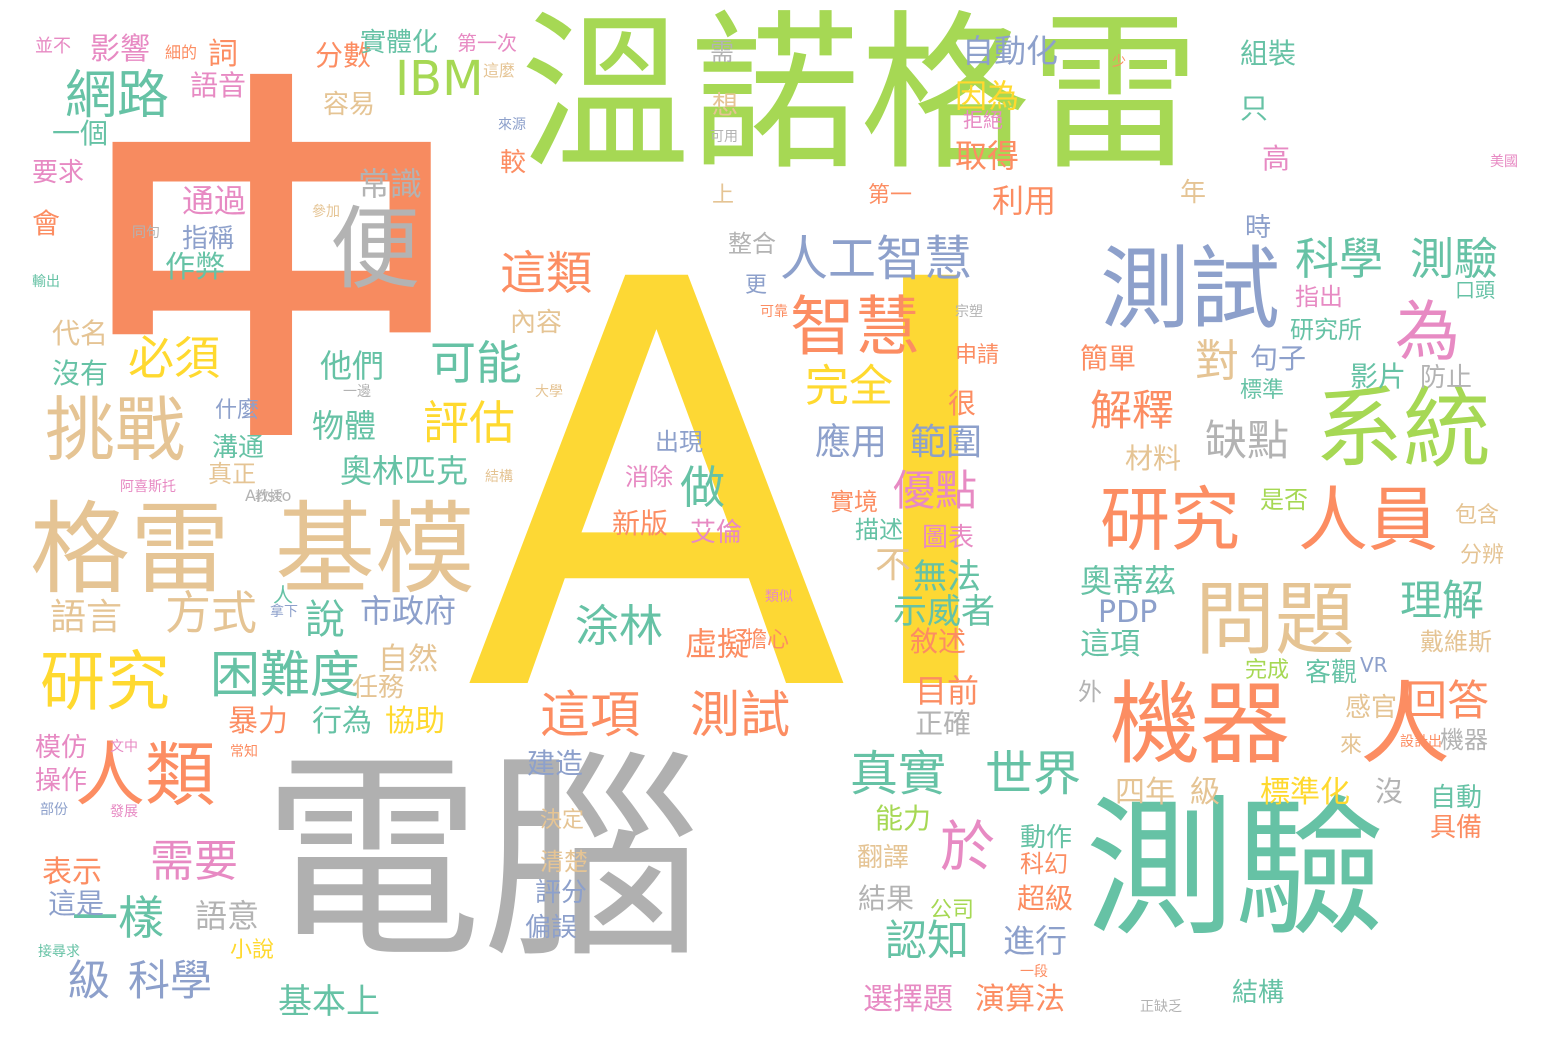 The width and height of the screenshot is (1548, 1052). Describe the element at coordinates (551, 928) in the screenshot. I see `cloud-word: 偏誤` at that location.